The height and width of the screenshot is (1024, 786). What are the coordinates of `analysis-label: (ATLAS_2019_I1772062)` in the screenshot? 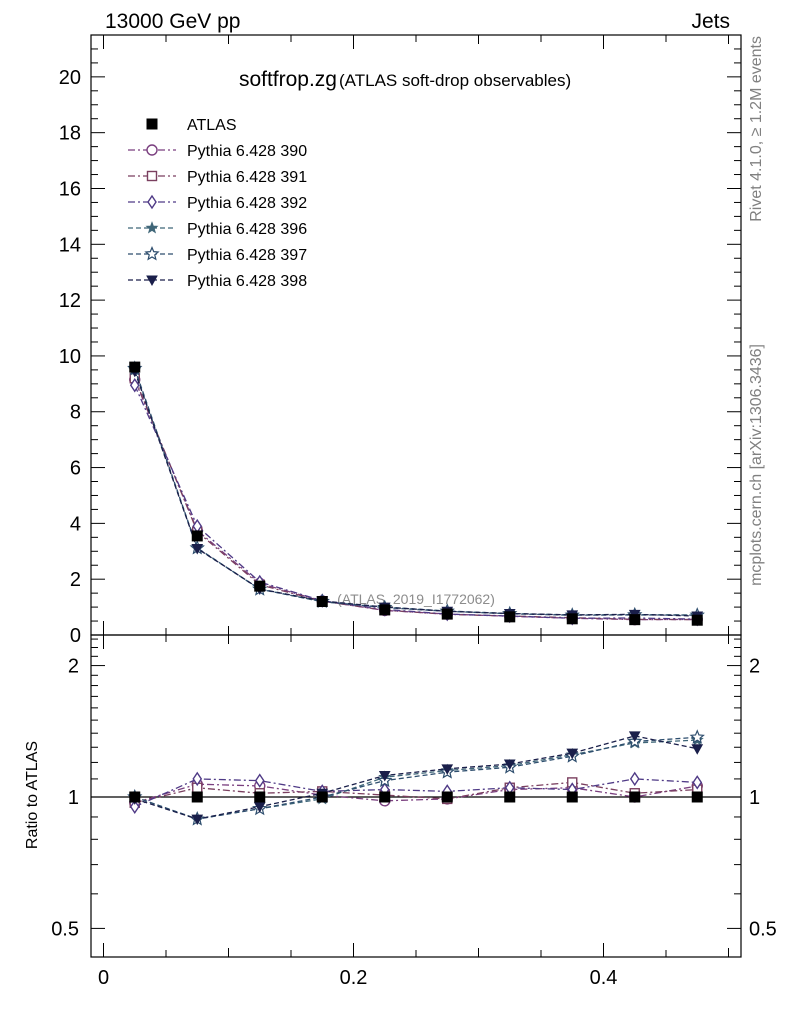 It's located at (416, 599).